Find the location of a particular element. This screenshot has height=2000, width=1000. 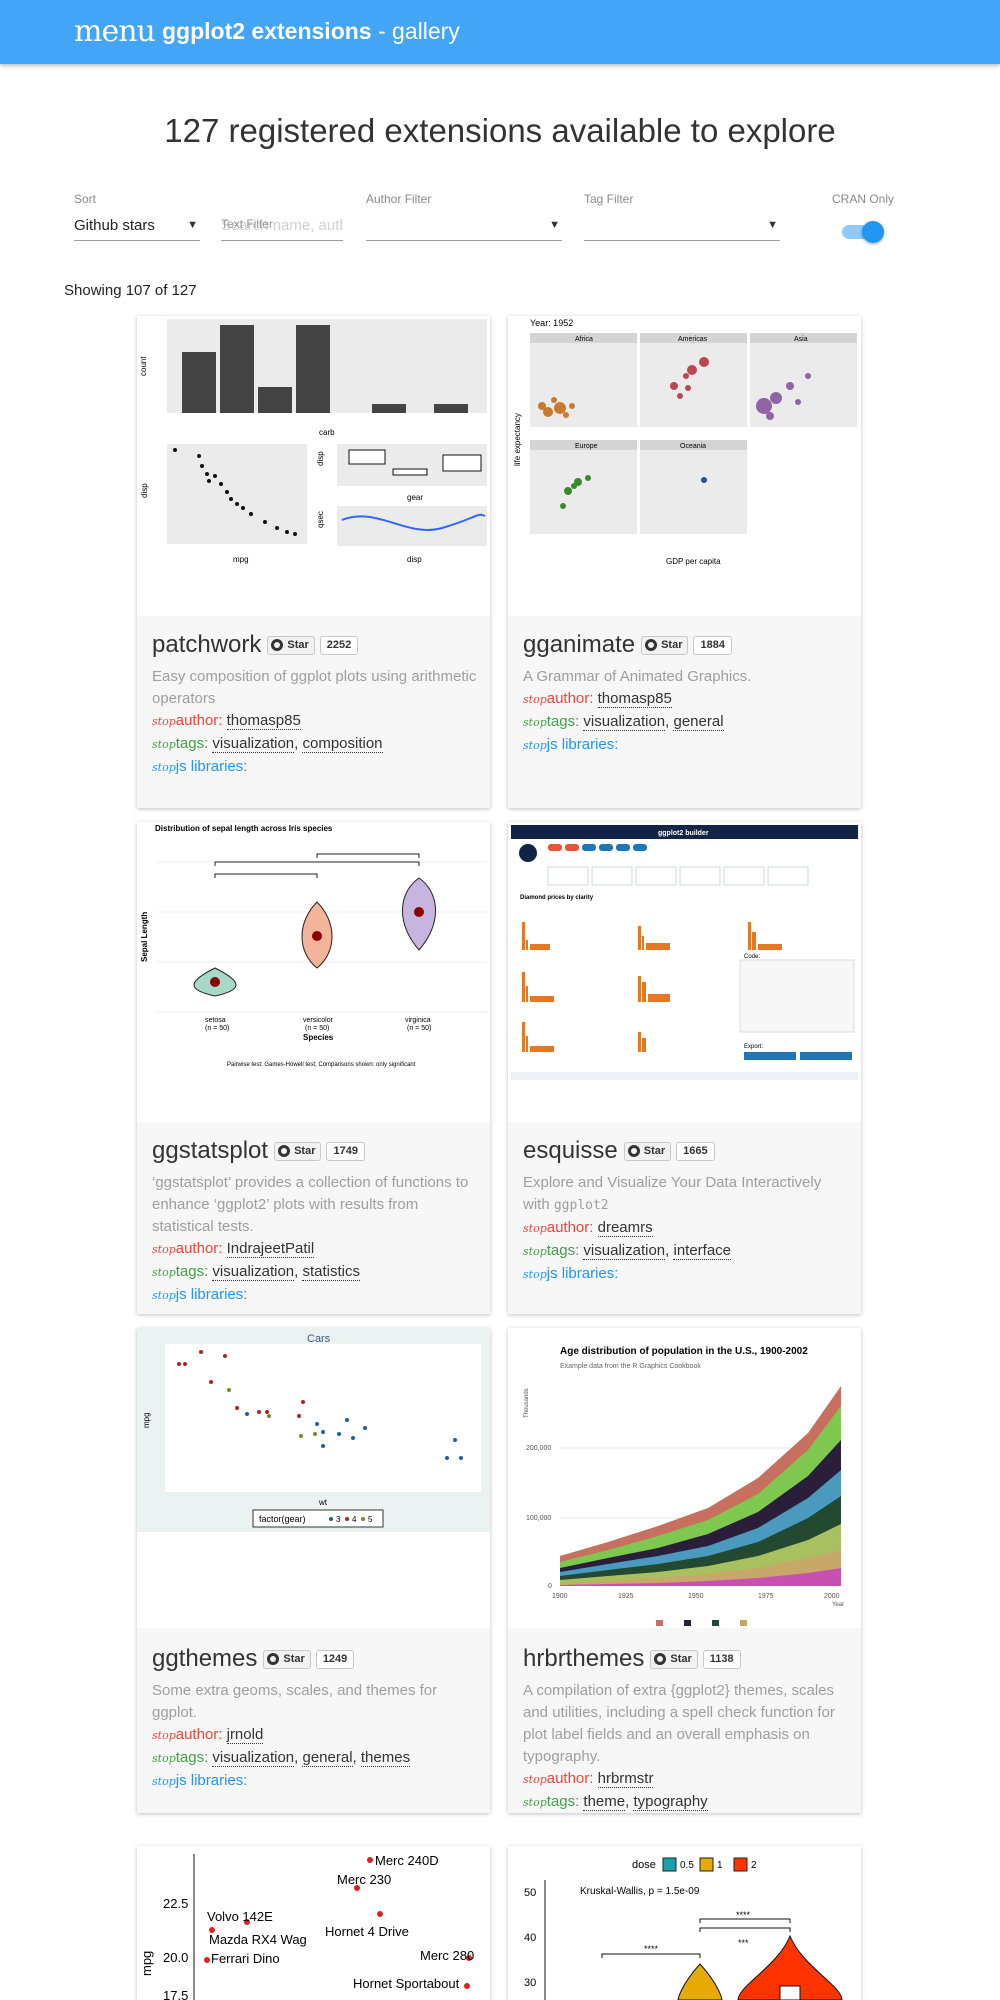

x-tick: 2000 is located at coordinates (832, 1596).